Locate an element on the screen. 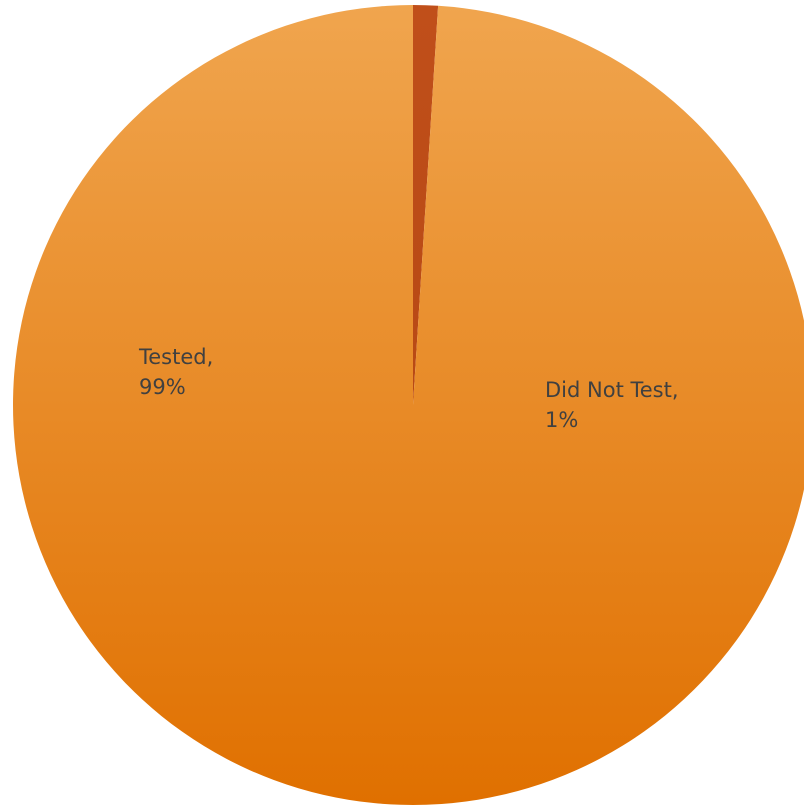 This screenshot has height=812, width=804. slice-label-percent: 1% is located at coordinates (561, 420).